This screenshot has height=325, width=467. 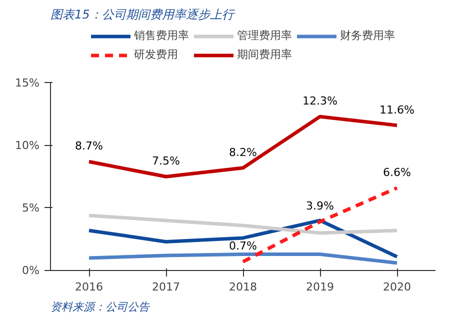 I want to click on x-tick-label: 2019, so click(x=320, y=287).